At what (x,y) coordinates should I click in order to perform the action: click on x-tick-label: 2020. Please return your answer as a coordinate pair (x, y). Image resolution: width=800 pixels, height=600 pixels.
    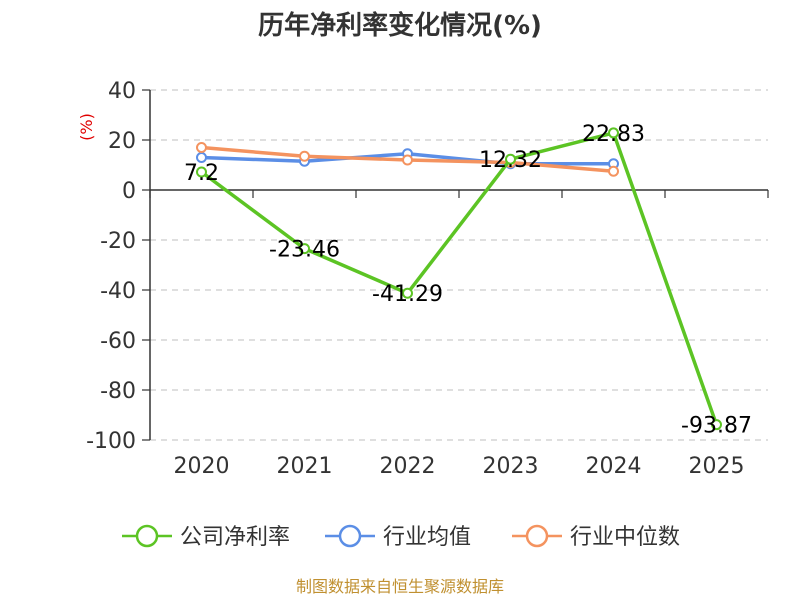
    Looking at the image, I should click on (202, 466).